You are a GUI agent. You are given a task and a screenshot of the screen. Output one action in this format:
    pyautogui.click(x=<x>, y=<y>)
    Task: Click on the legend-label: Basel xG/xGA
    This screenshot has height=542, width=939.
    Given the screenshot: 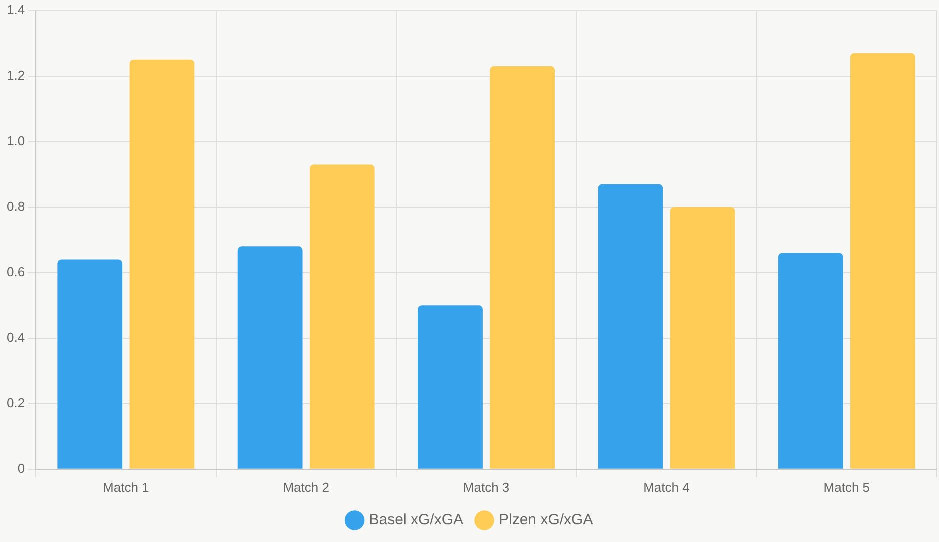 What is the action you would take?
    pyautogui.click(x=416, y=520)
    